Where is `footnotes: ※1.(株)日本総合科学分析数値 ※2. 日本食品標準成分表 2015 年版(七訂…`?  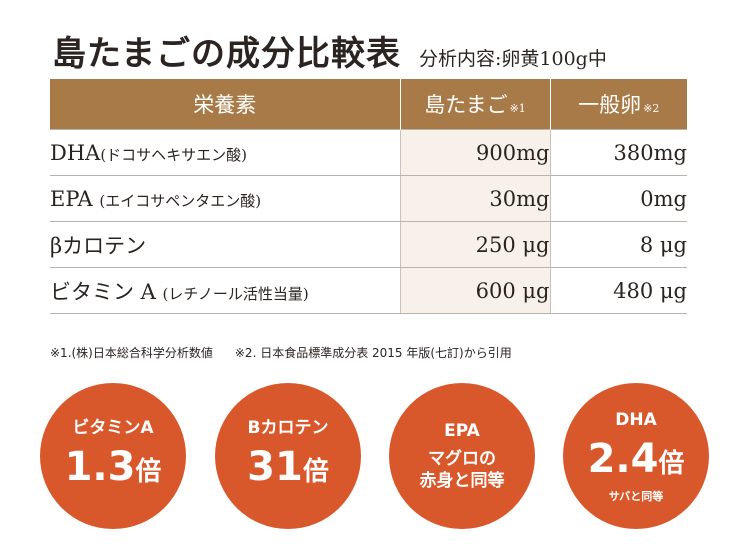 footnotes: ※1.(株)日本総合科学分析数値 ※2. 日本食品標準成分表 2015 年版(七訂… is located at coordinates (281, 352).